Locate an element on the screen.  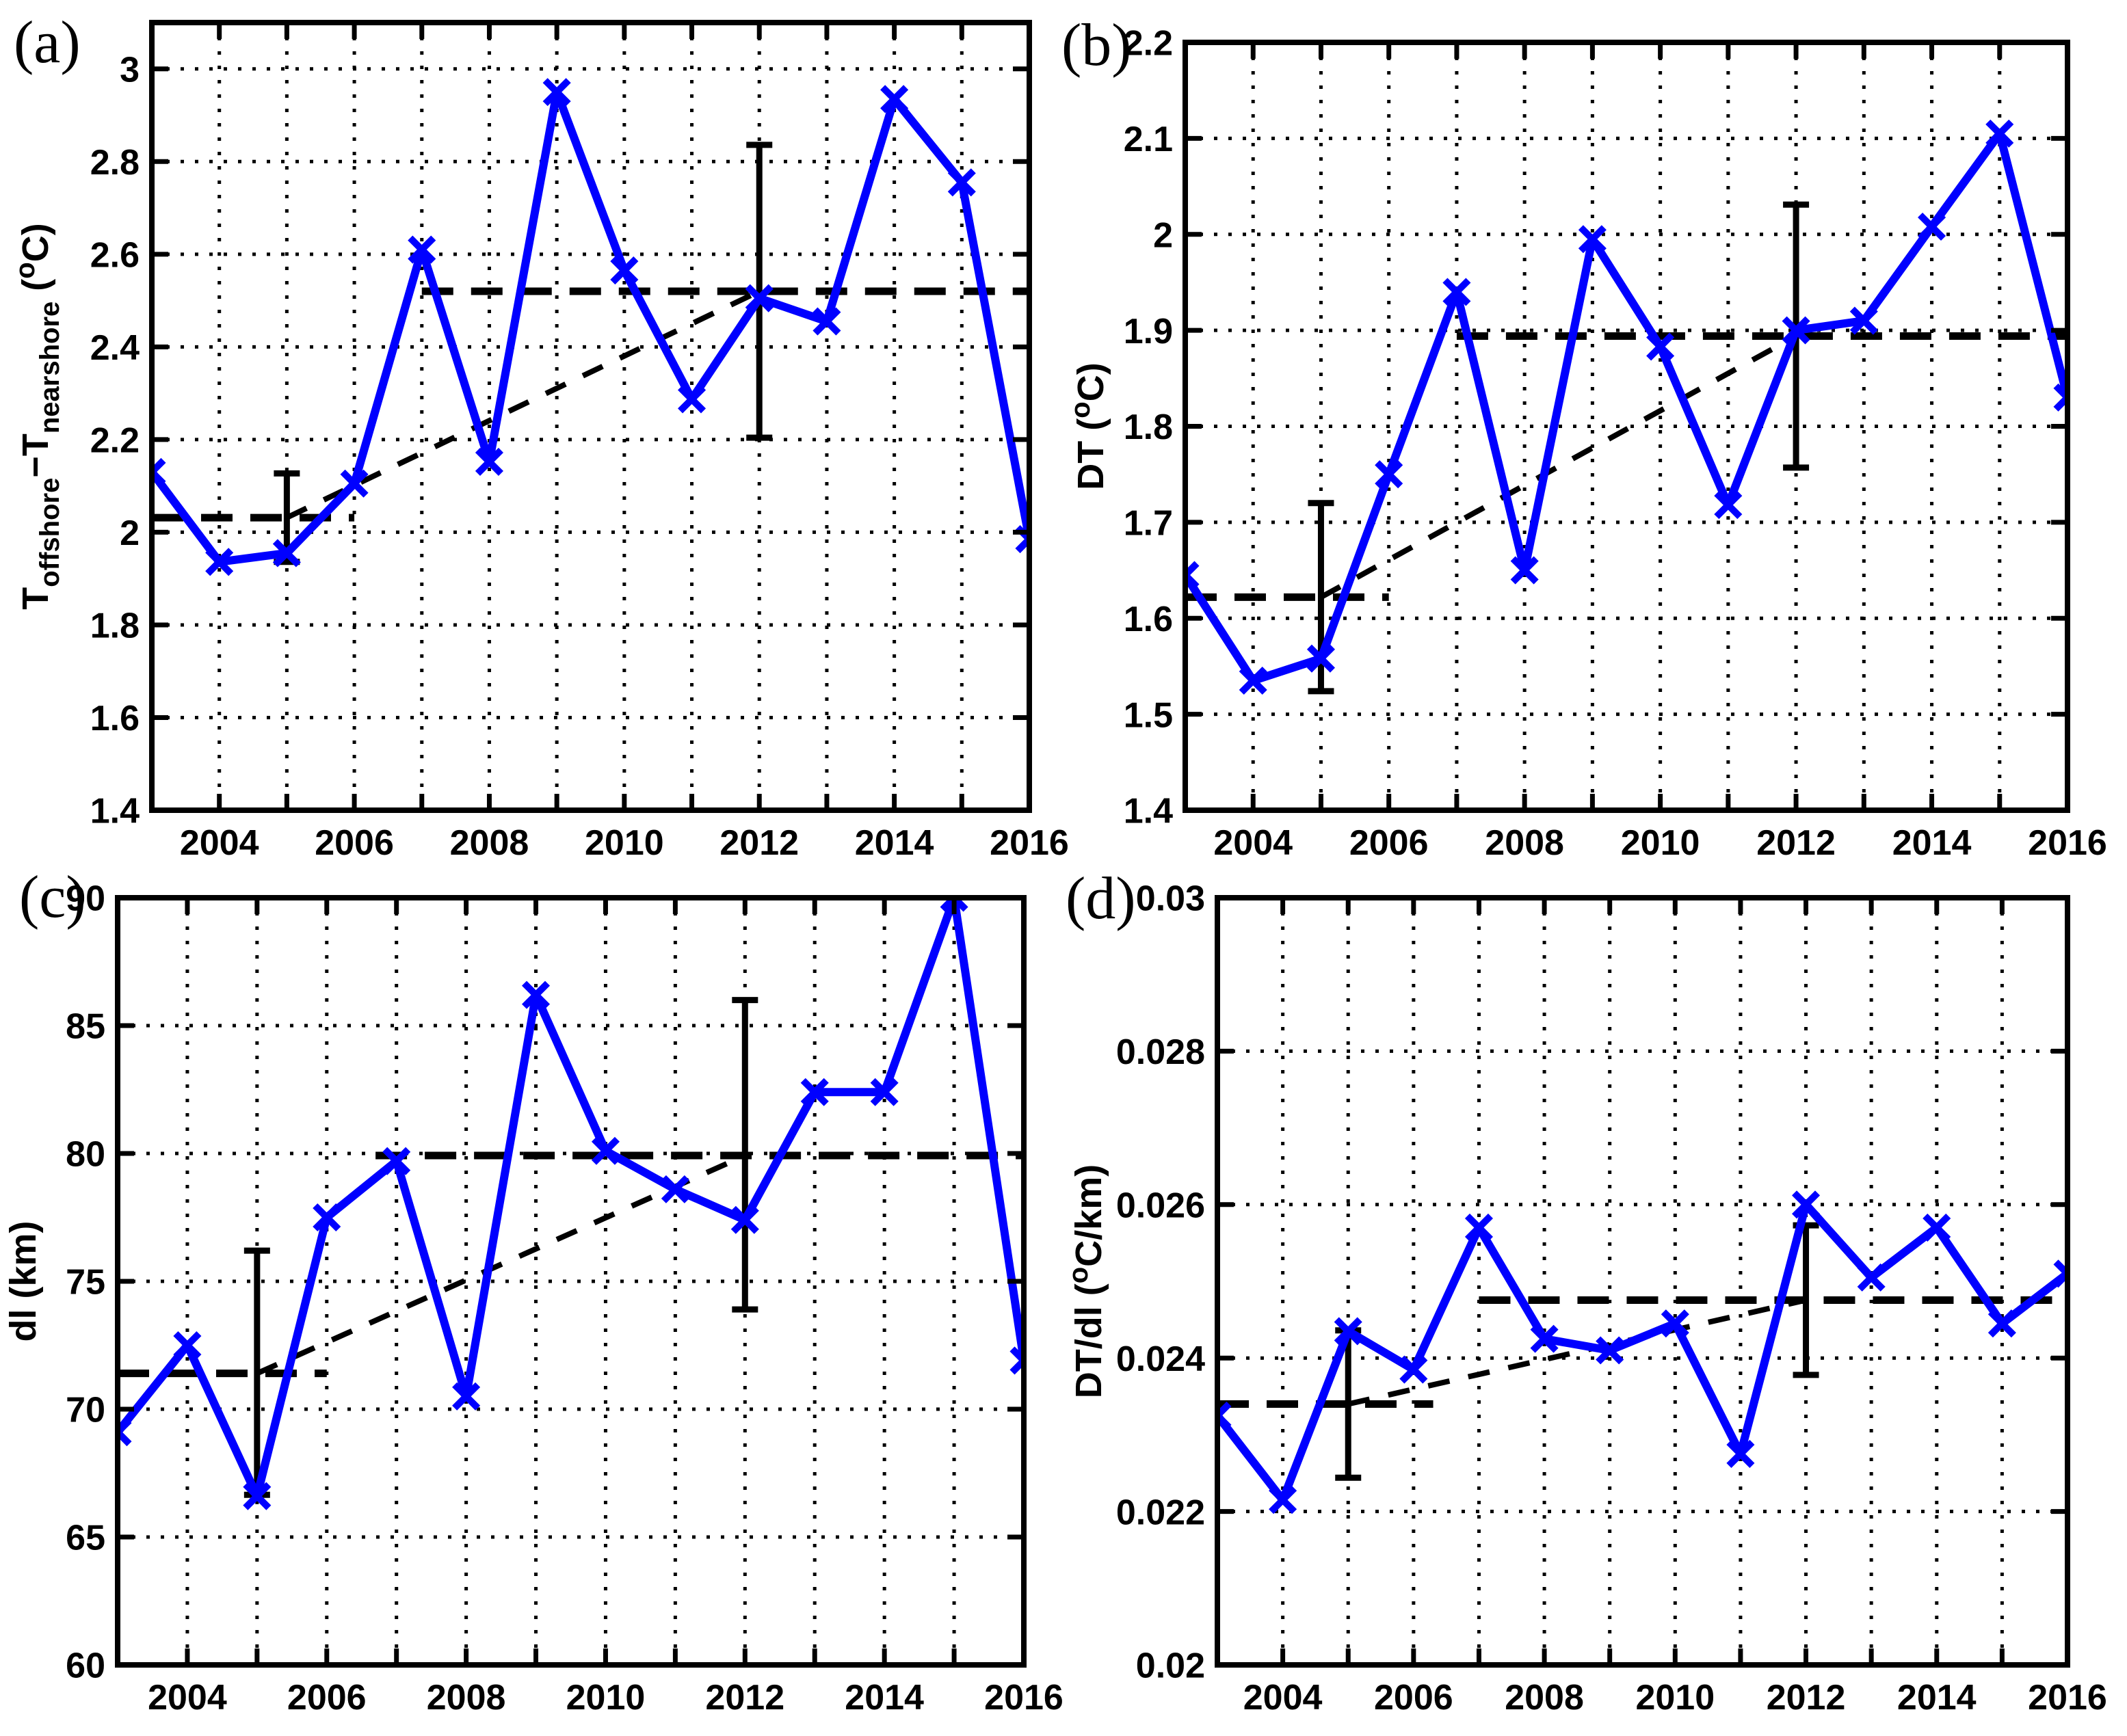
y-tick-label: 0.026 is located at coordinates (1160, 1206).